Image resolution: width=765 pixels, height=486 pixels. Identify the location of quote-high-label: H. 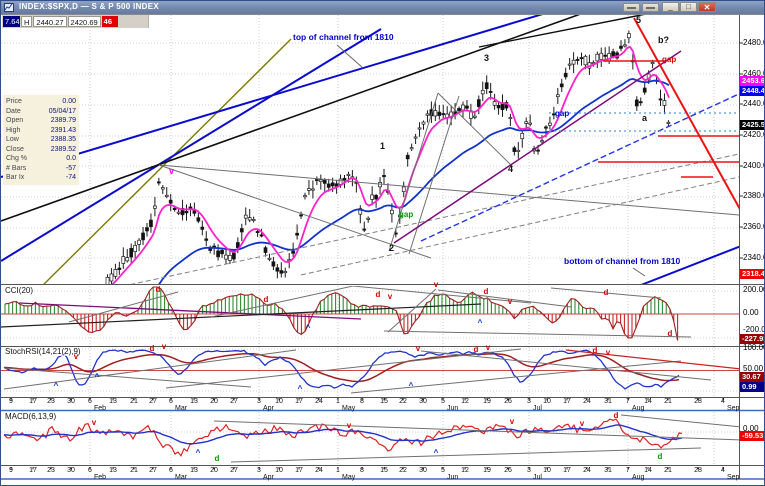
(27, 21).